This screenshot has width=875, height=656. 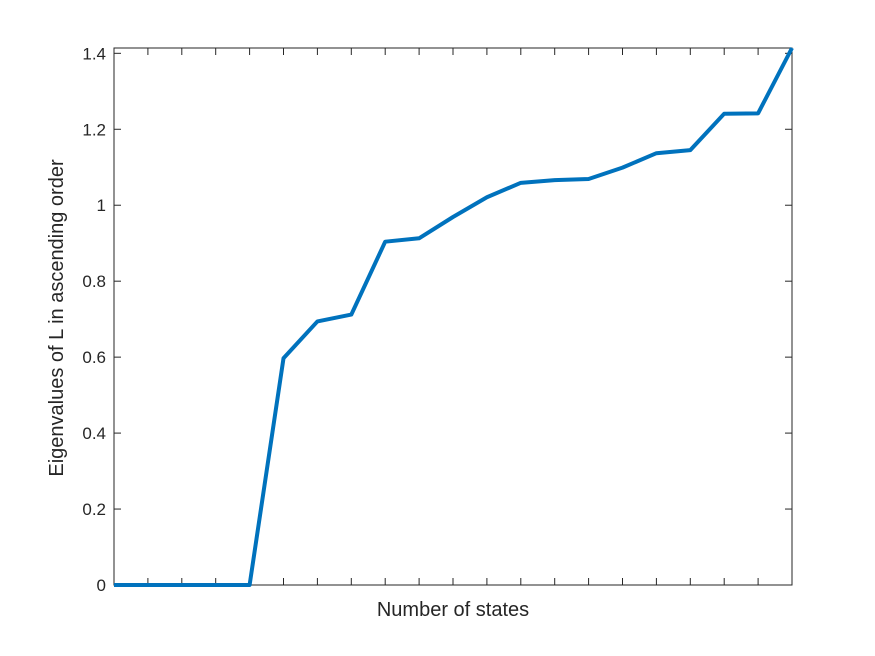 What do you see at coordinates (101, 205) in the screenshot?
I see `y-tick-label: 1` at bounding box center [101, 205].